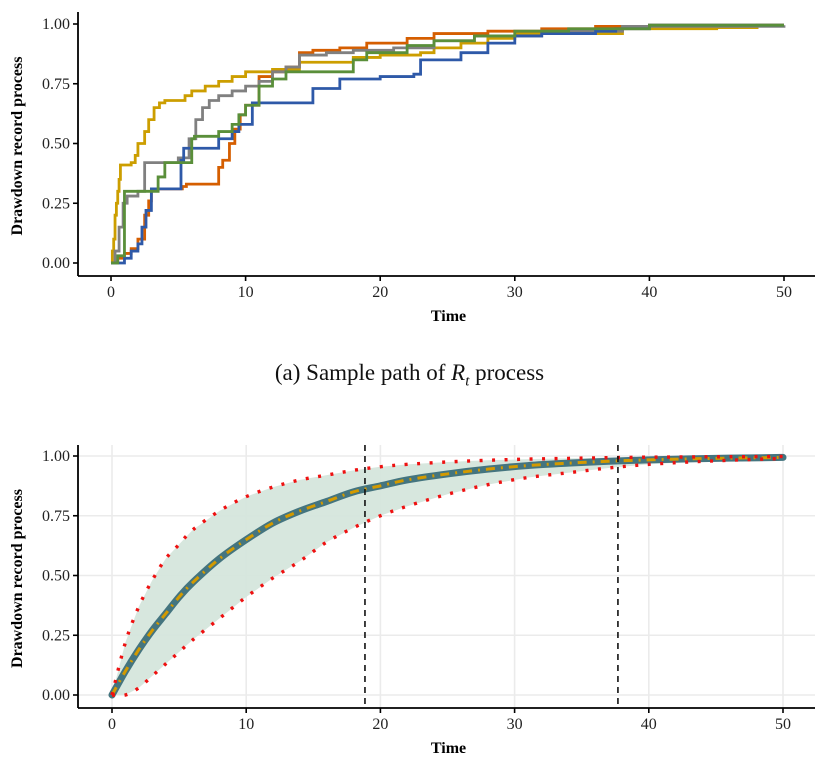 Image resolution: width=819 pixels, height=765 pixels. What do you see at coordinates (458, 372) in the screenshot?
I see `caption-variable: R` at bounding box center [458, 372].